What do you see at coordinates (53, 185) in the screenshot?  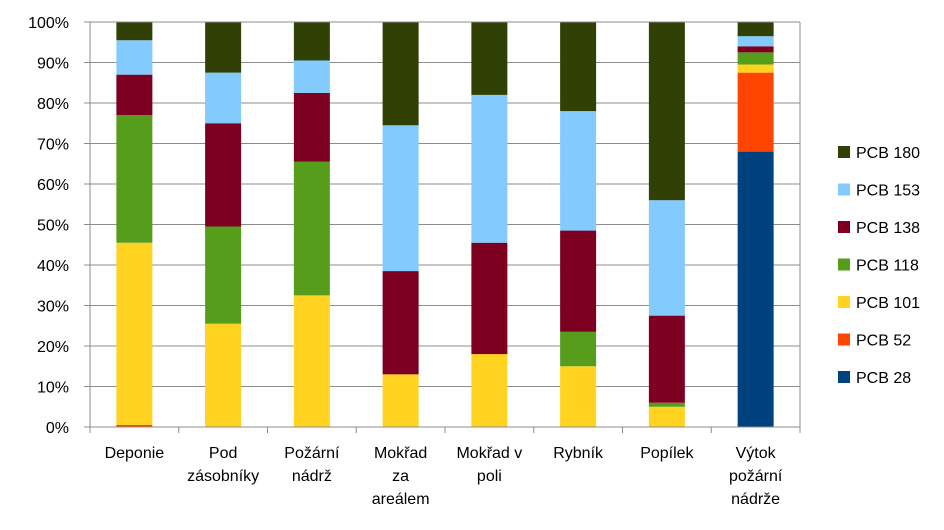 I see `y-tick-label: 60%` at bounding box center [53, 185].